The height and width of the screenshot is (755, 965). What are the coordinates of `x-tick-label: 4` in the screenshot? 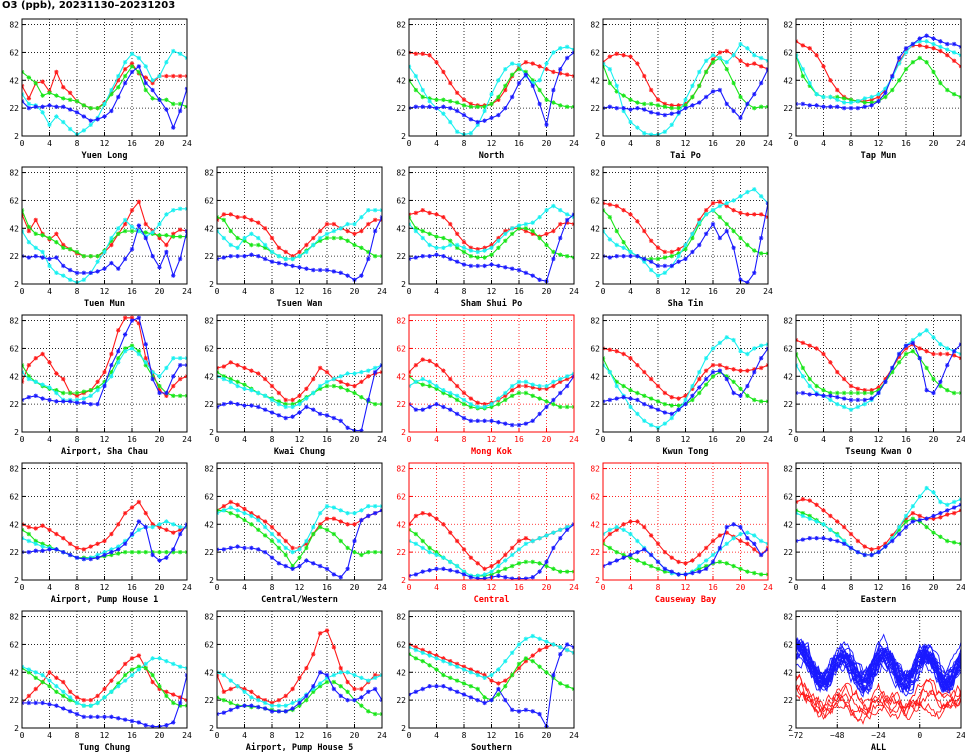 It's located at (630, 439).